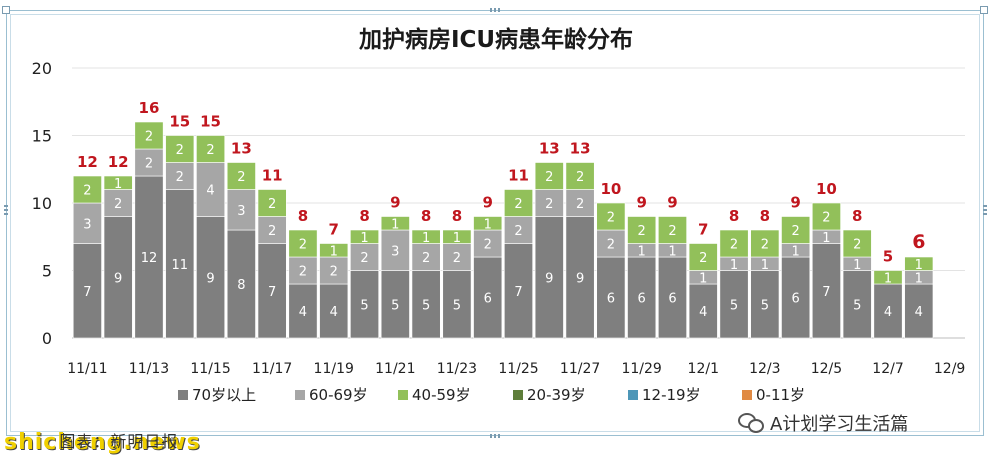 This screenshot has width=993, height=465. What do you see at coordinates (641, 369) in the screenshot?
I see `x-tick-label: 11/29` at bounding box center [641, 369].